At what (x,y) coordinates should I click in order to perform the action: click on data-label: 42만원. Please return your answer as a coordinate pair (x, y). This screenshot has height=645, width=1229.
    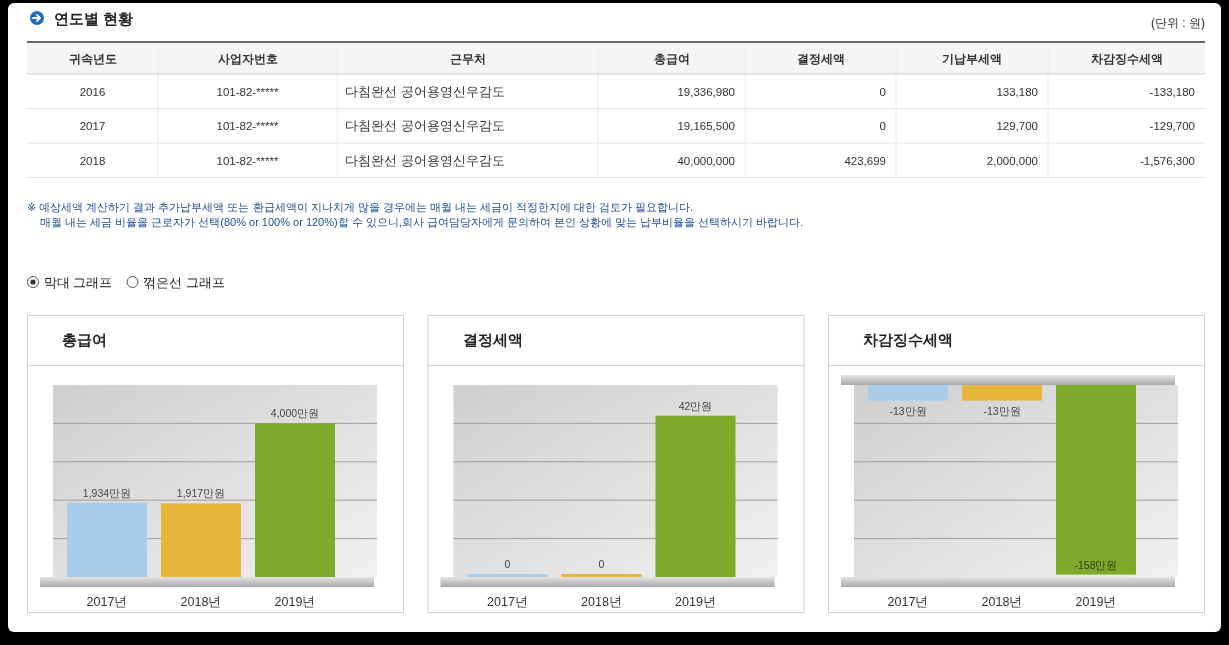
    Looking at the image, I should click on (695, 405).